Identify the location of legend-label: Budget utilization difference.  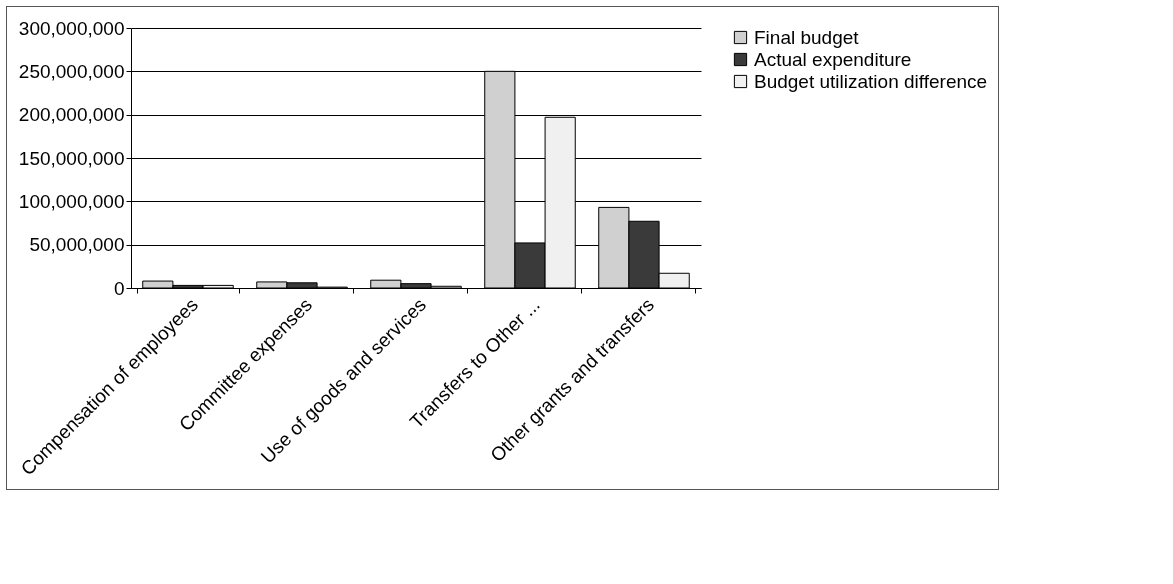
(871, 81).